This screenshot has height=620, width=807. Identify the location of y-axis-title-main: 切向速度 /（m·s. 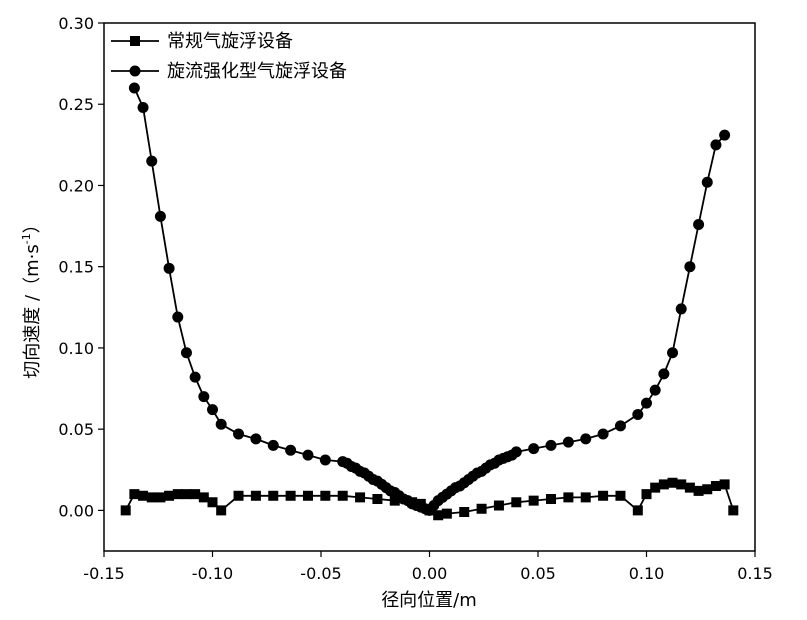
(32, 311).